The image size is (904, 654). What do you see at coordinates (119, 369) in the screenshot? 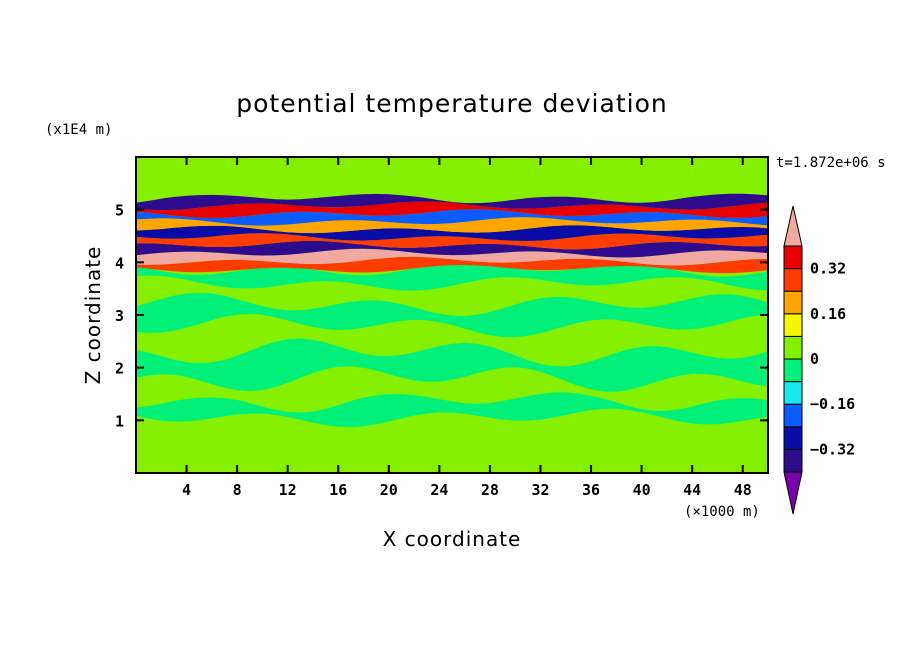
I see `y-tick-label: 2` at bounding box center [119, 369].